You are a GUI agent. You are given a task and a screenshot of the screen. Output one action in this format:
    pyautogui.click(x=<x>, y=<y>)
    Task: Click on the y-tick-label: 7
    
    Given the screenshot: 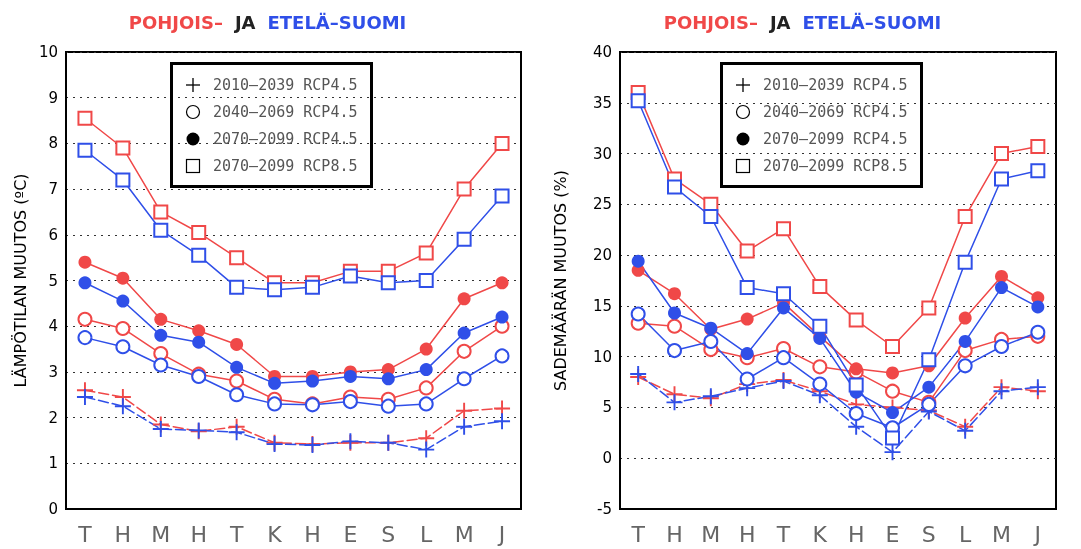 What is the action you would take?
    pyautogui.click(x=53, y=189)
    